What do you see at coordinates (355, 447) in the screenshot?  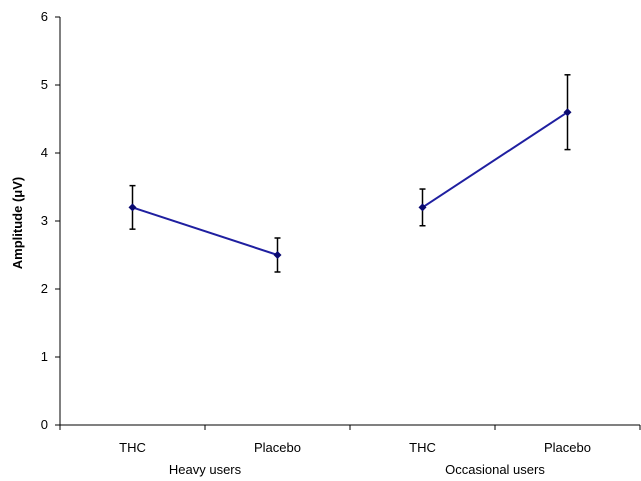 I see `x-axis-category-labels: THC Placebo THC Placebo` at bounding box center [355, 447].